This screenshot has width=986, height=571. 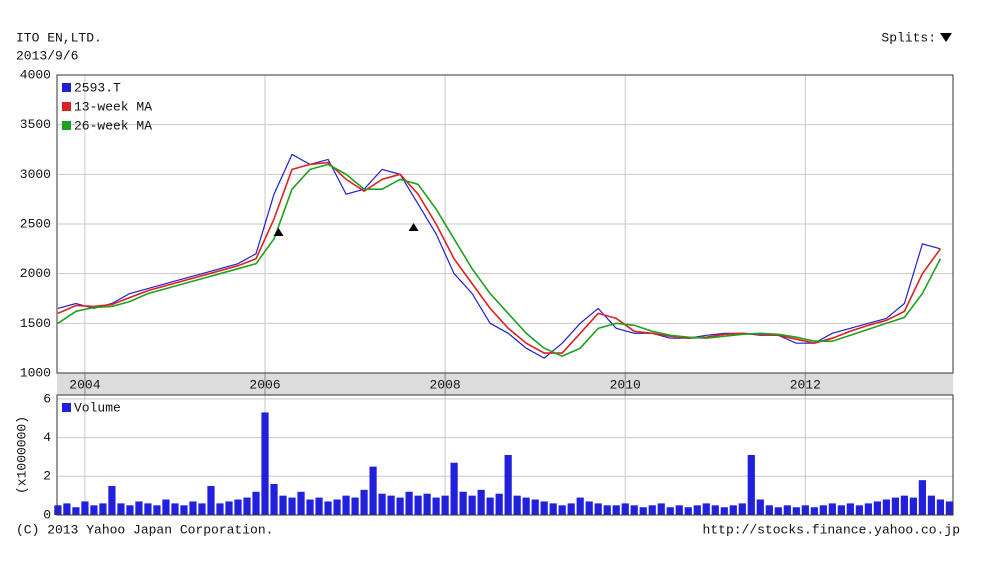 I want to click on chart-title: ITO EN,LTD., so click(x=59, y=37).